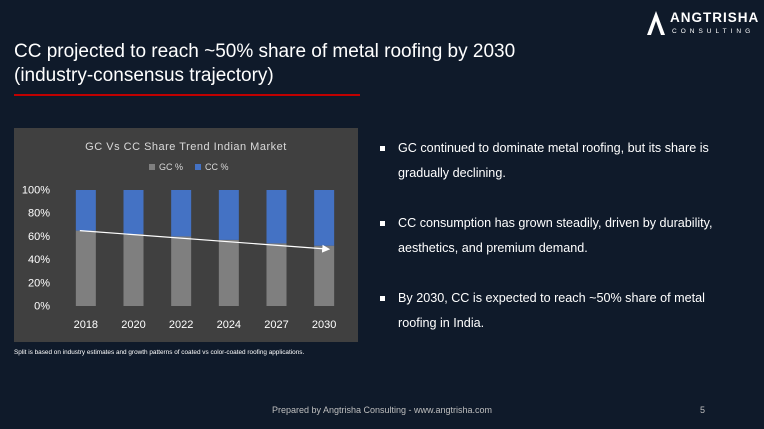 The width and height of the screenshot is (764, 429). What do you see at coordinates (36, 191) in the screenshot?
I see `y-tick-label: 100%` at bounding box center [36, 191].